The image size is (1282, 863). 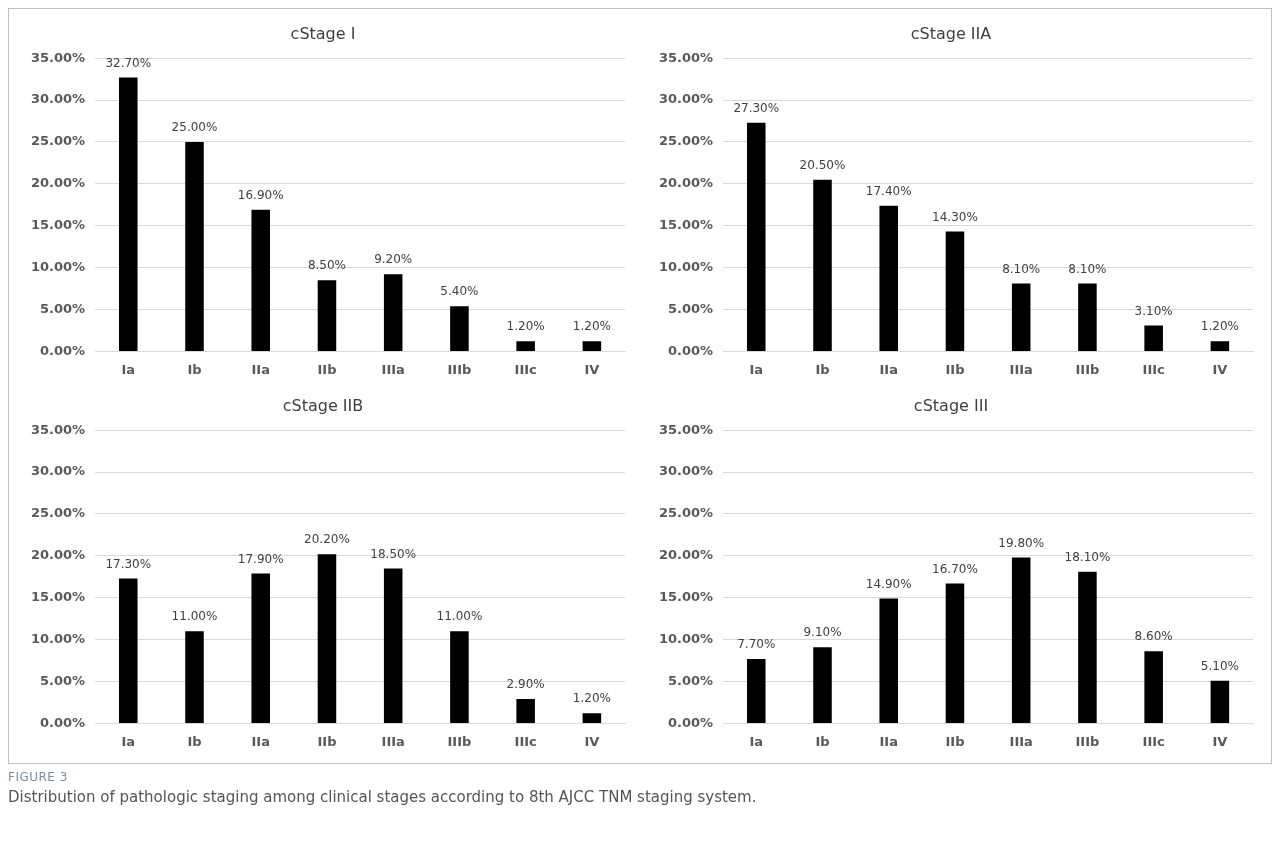 What do you see at coordinates (1153, 310) in the screenshot?
I see `data-label: 3.10%` at bounding box center [1153, 310].